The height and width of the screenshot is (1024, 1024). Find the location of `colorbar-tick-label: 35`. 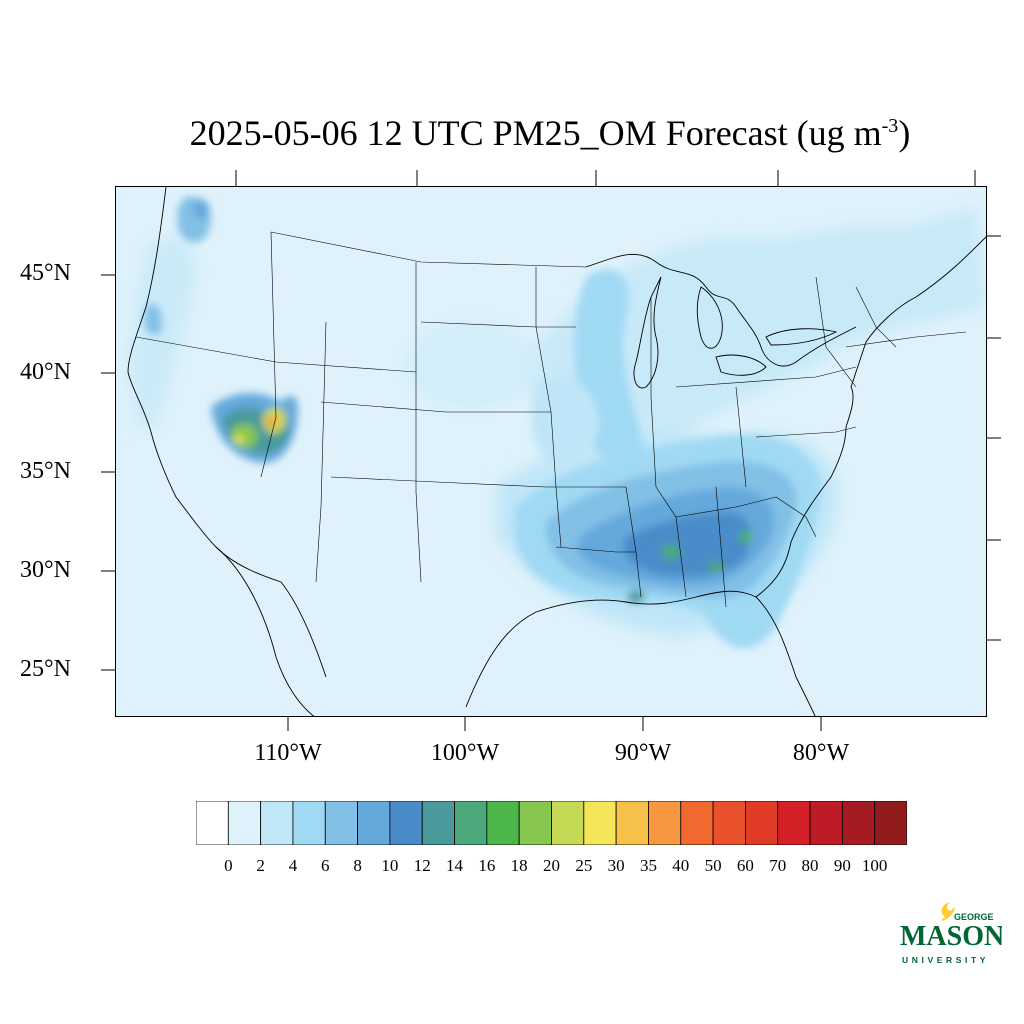

colorbar-tick-label: 35 is located at coordinates (648, 865).